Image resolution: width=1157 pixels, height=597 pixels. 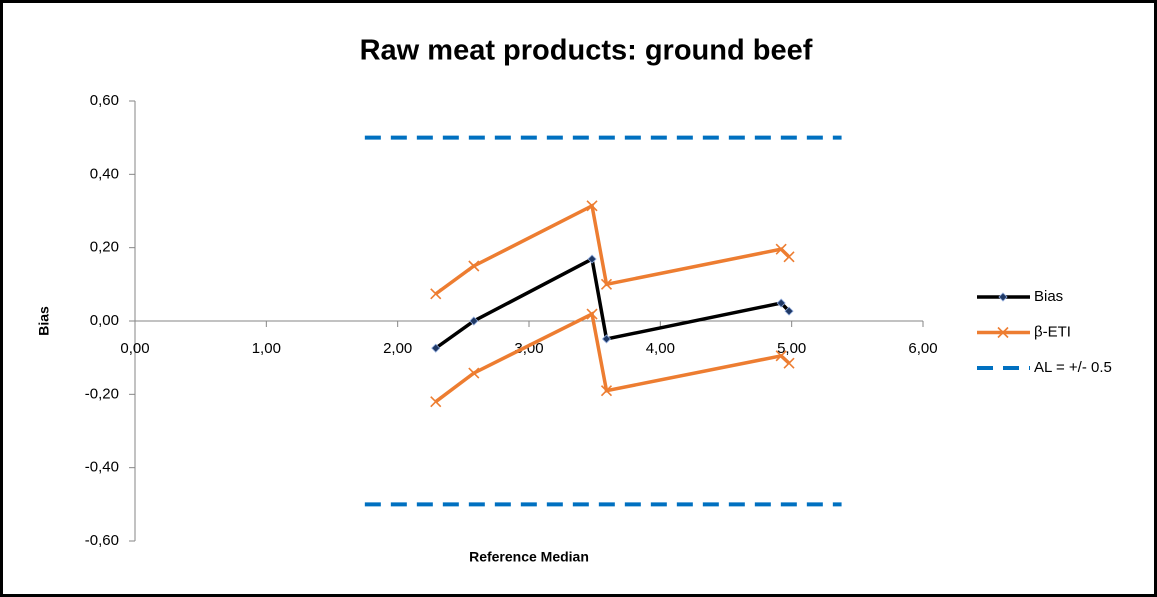 I want to click on y-tick-label: 0,20, so click(x=104, y=247).